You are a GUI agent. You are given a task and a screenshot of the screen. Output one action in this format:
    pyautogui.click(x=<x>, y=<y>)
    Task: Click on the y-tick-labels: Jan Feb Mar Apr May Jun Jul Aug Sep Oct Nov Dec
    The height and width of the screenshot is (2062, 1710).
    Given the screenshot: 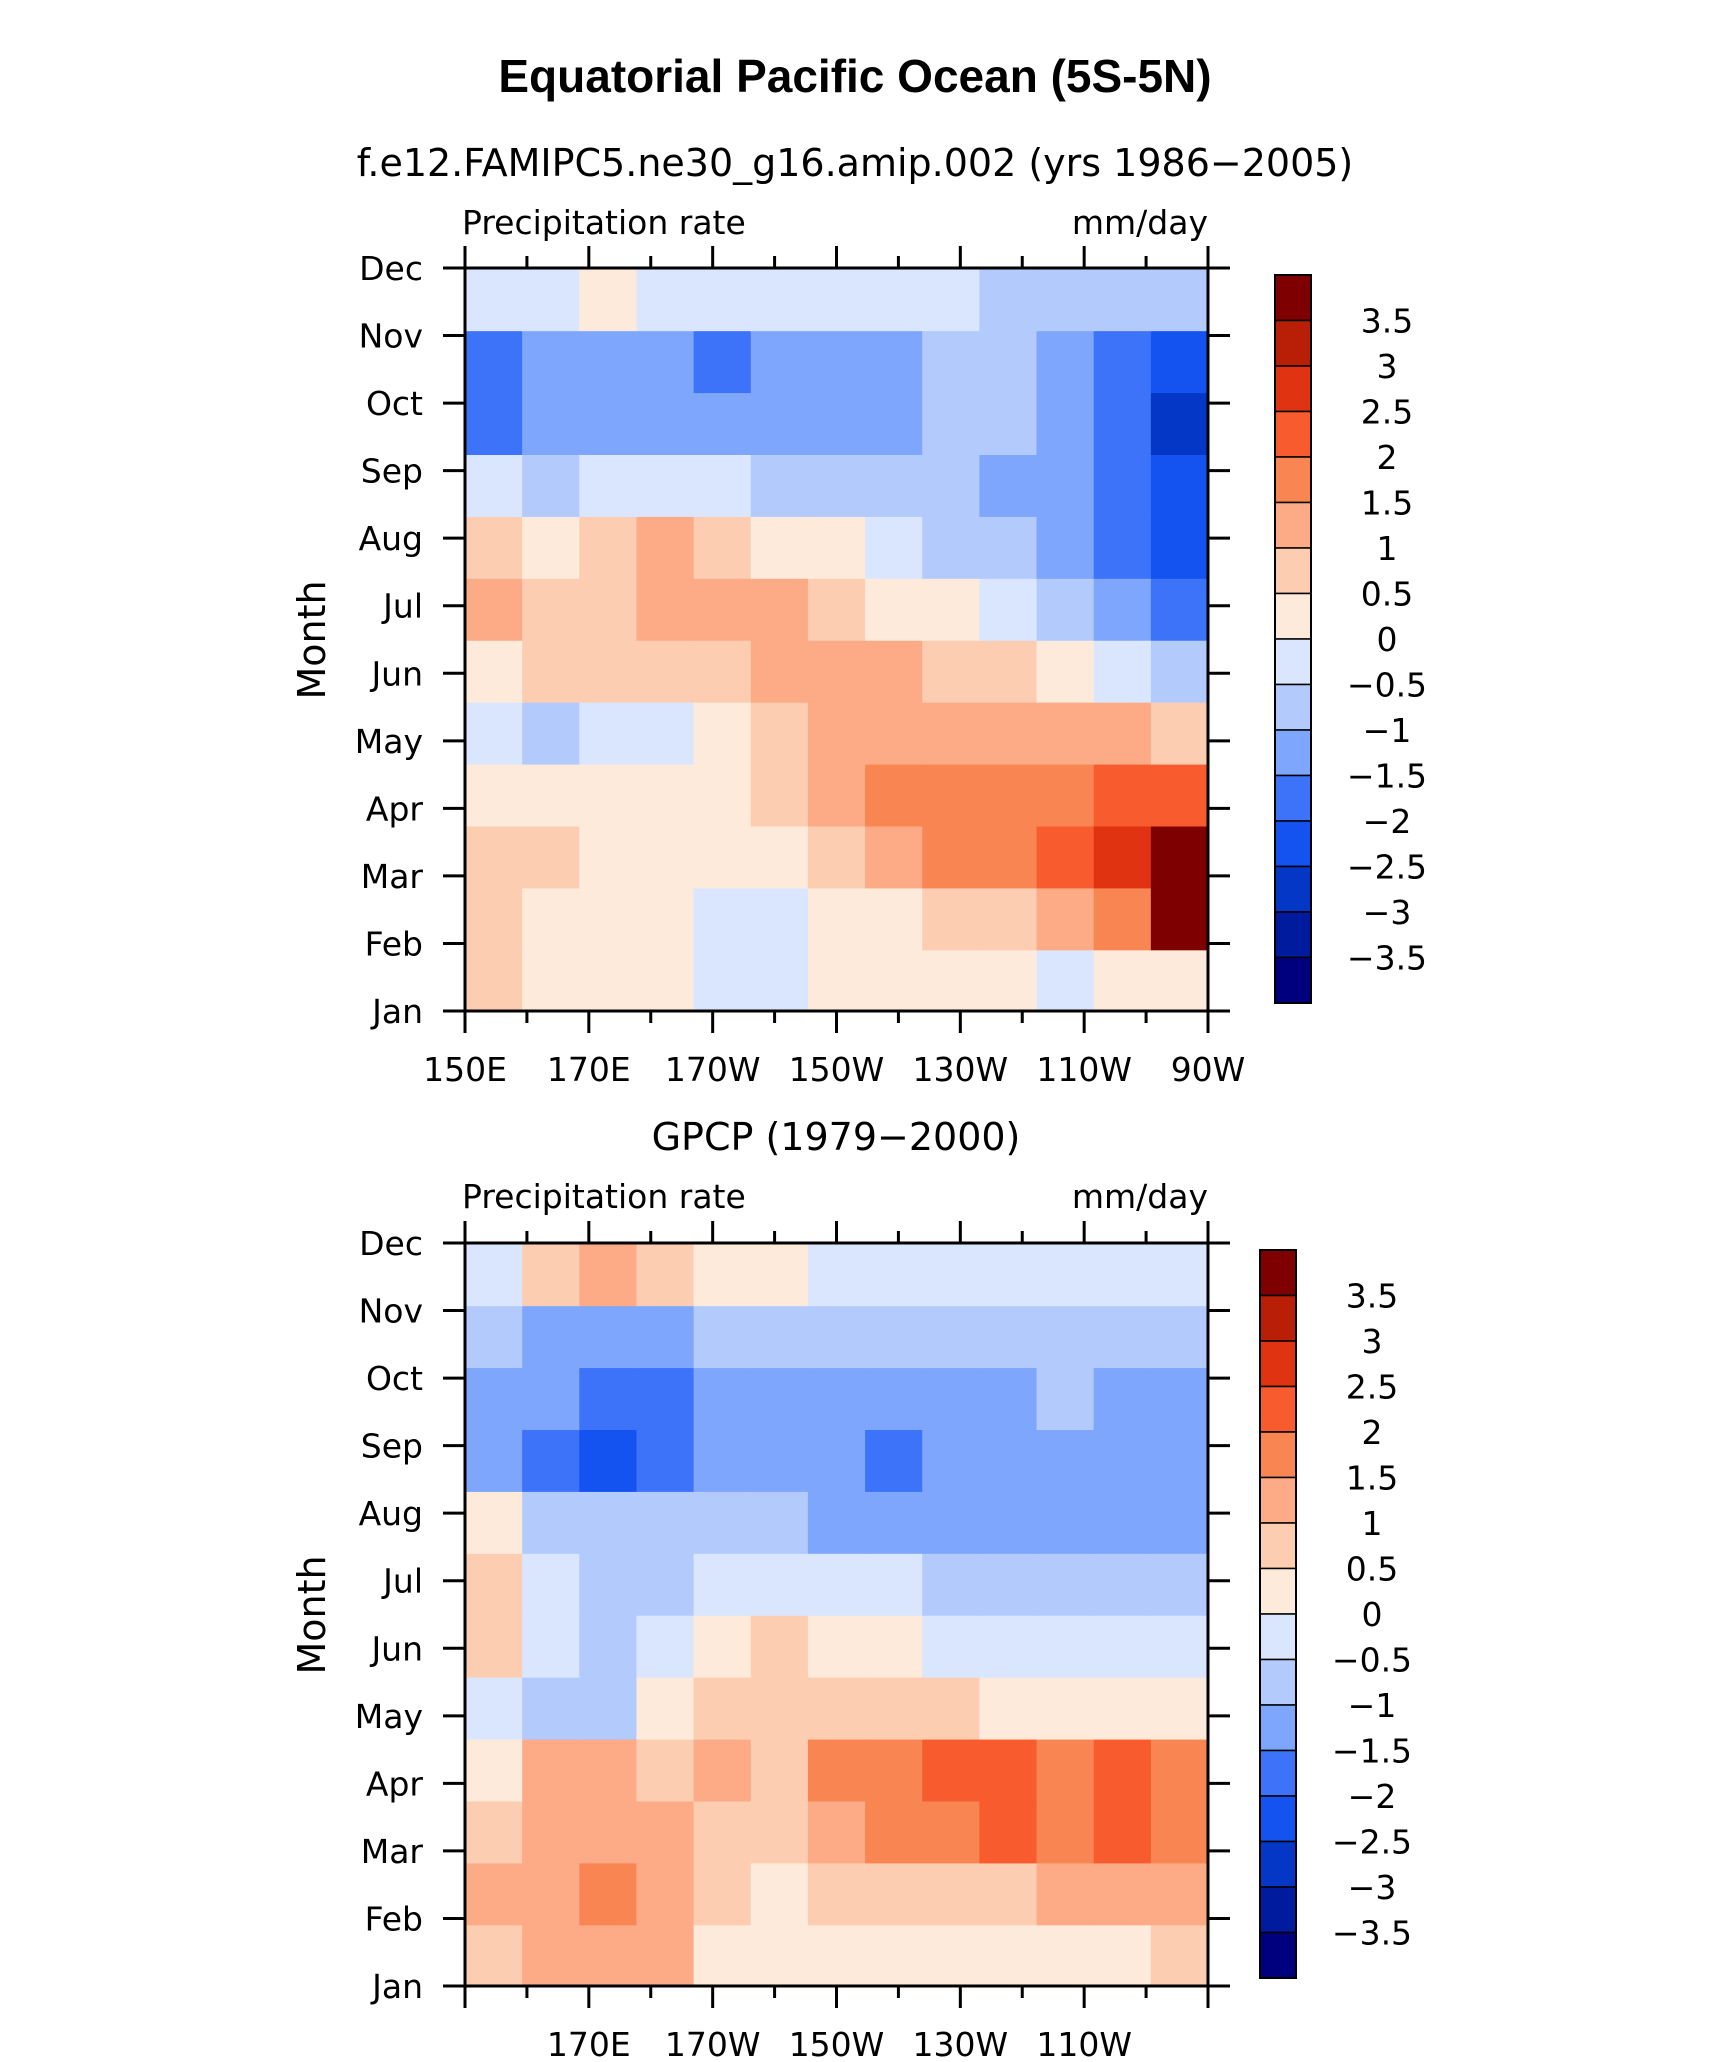 What is the action you would take?
    pyautogui.click(x=389, y=640)
    